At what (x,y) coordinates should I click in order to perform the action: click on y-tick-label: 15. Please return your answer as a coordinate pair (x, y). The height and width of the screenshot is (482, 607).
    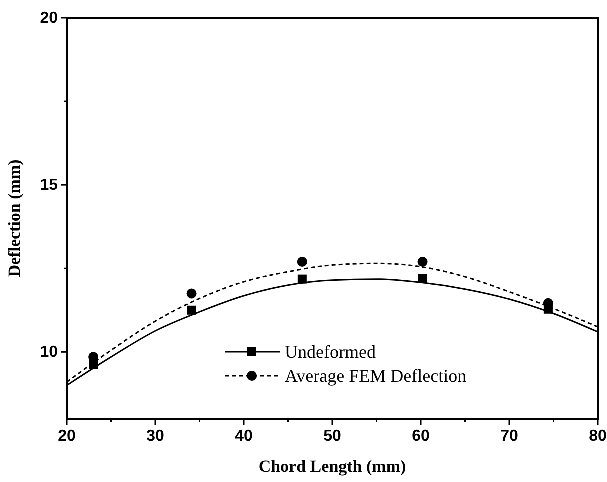
    Looking at the image, I should click on (49, 185).